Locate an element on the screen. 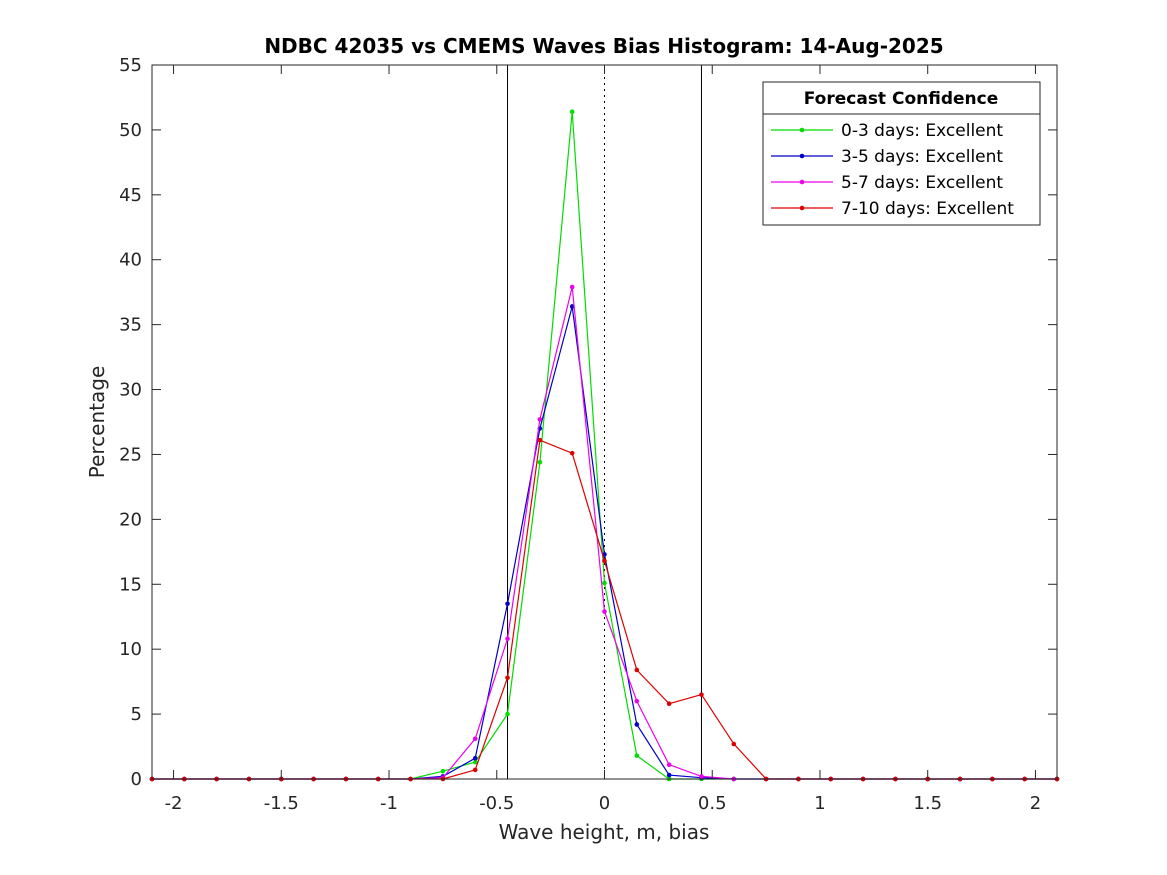 The height and width of the screenshot is (875, 1167). y-tick-label: 15 is located at coordinates (130, 584).